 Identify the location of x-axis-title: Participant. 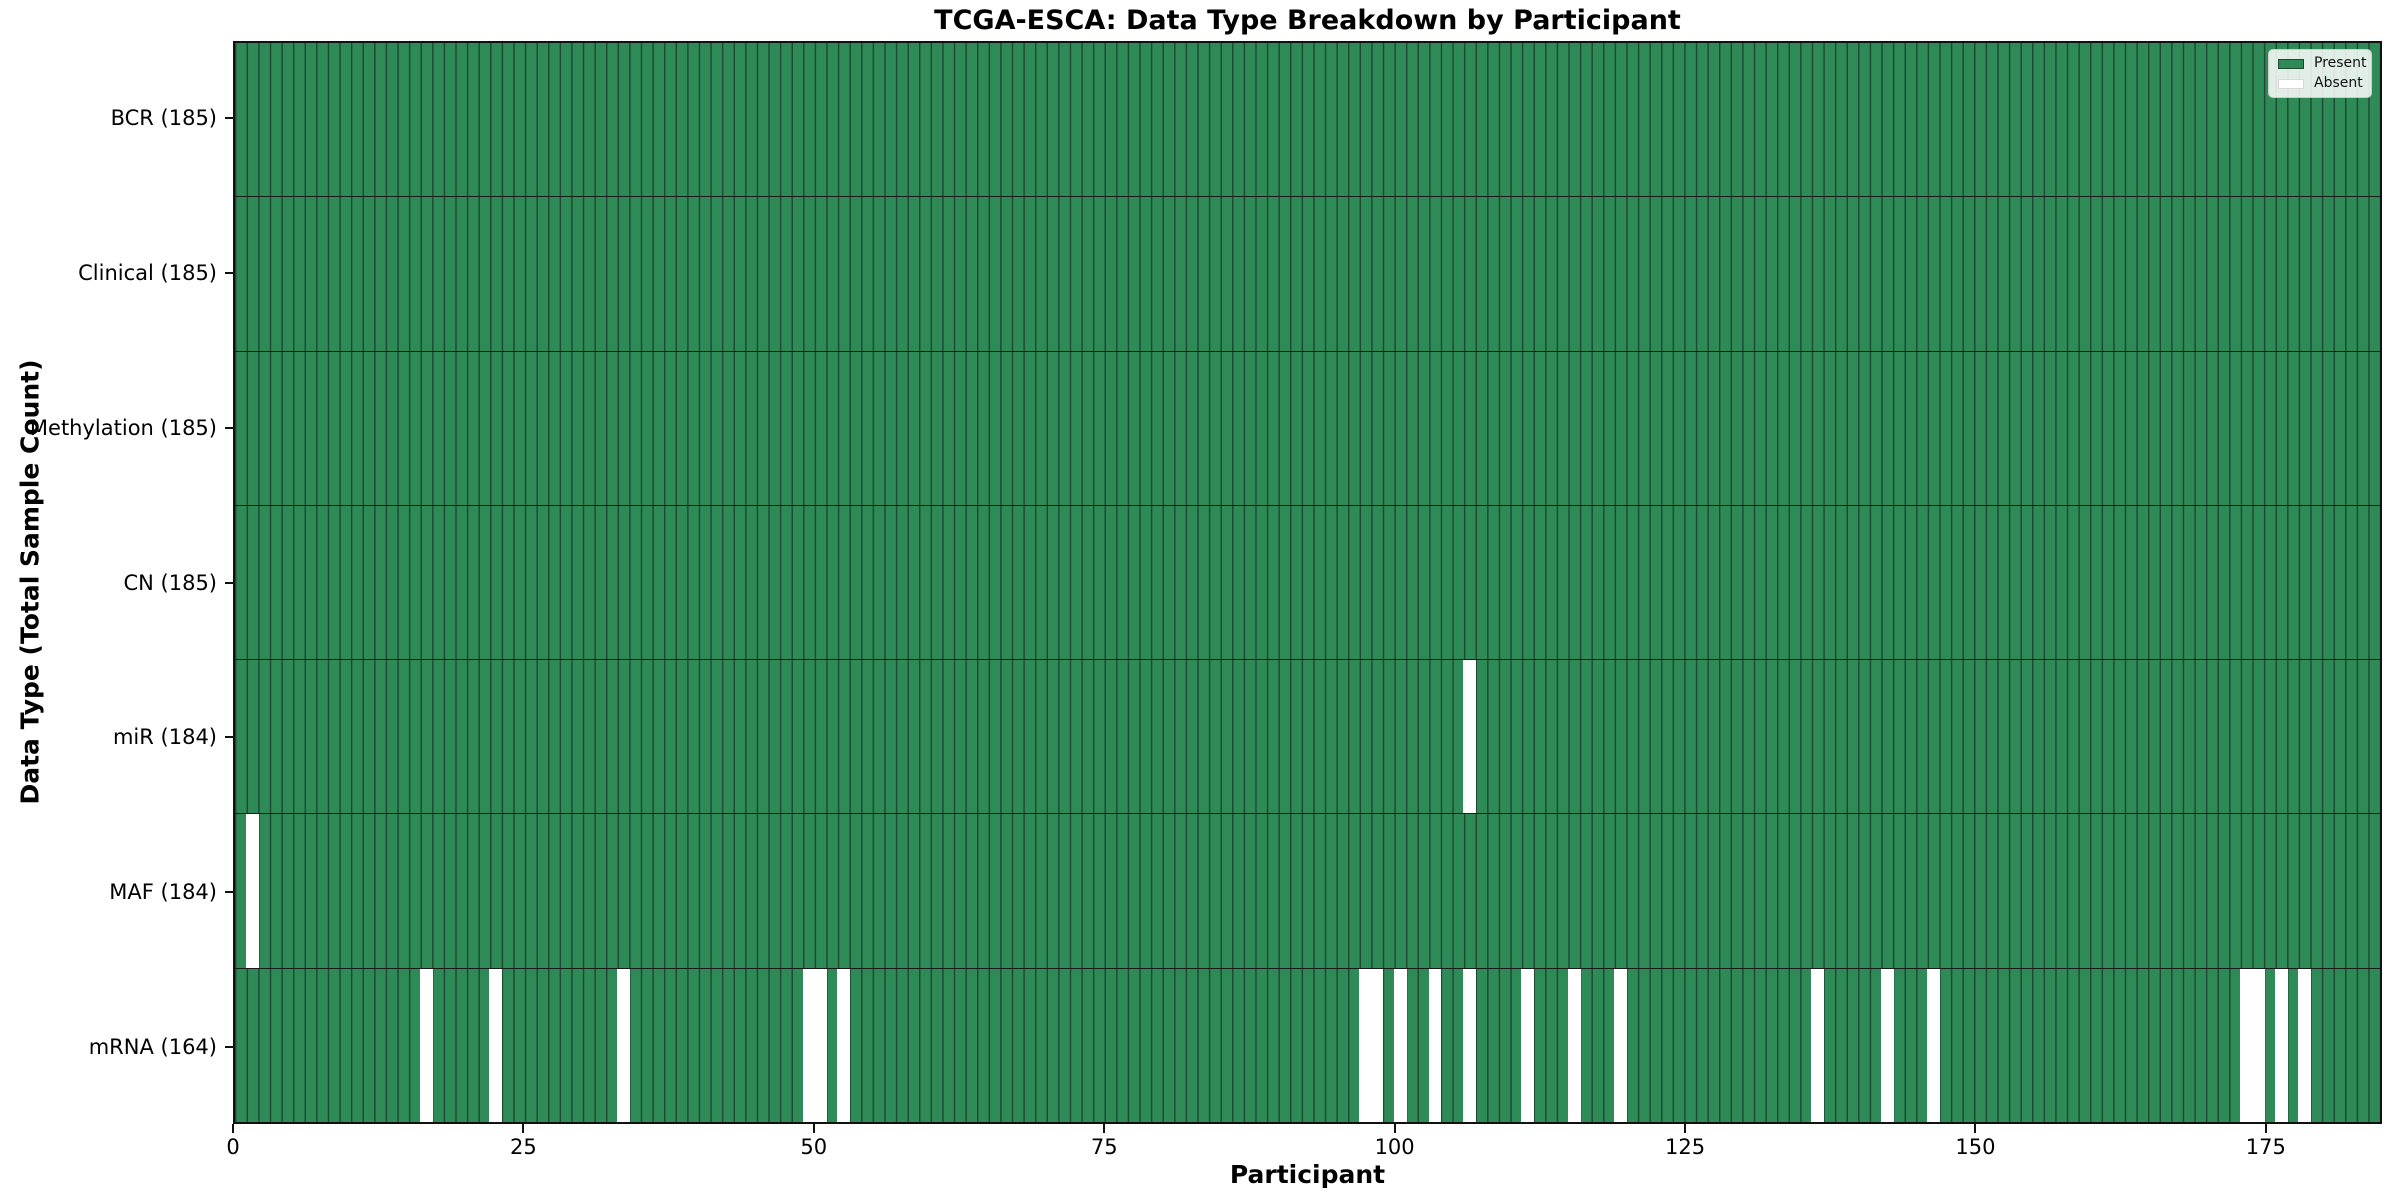
(1307, 1174).